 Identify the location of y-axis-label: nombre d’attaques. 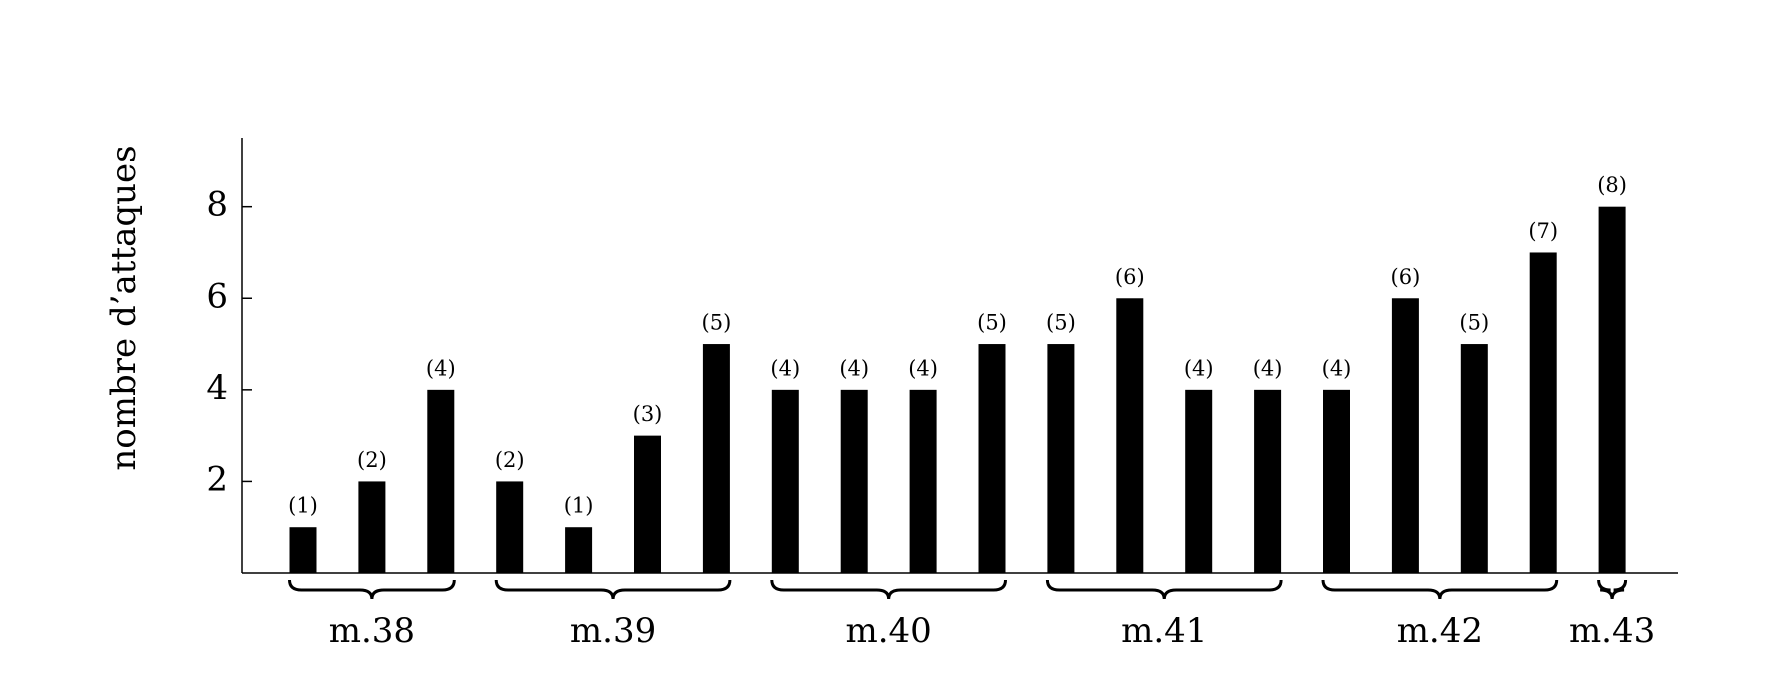
(124, 307).